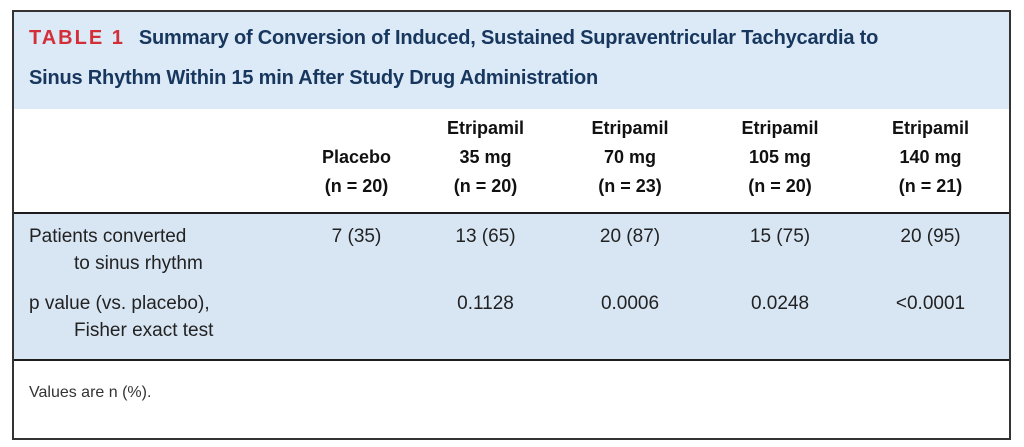 This screenshot has height=447, width=1024. Describe the element at coordinates (485, 236) in the screenshot. I see `cell-value: 13 (65)` at that location.